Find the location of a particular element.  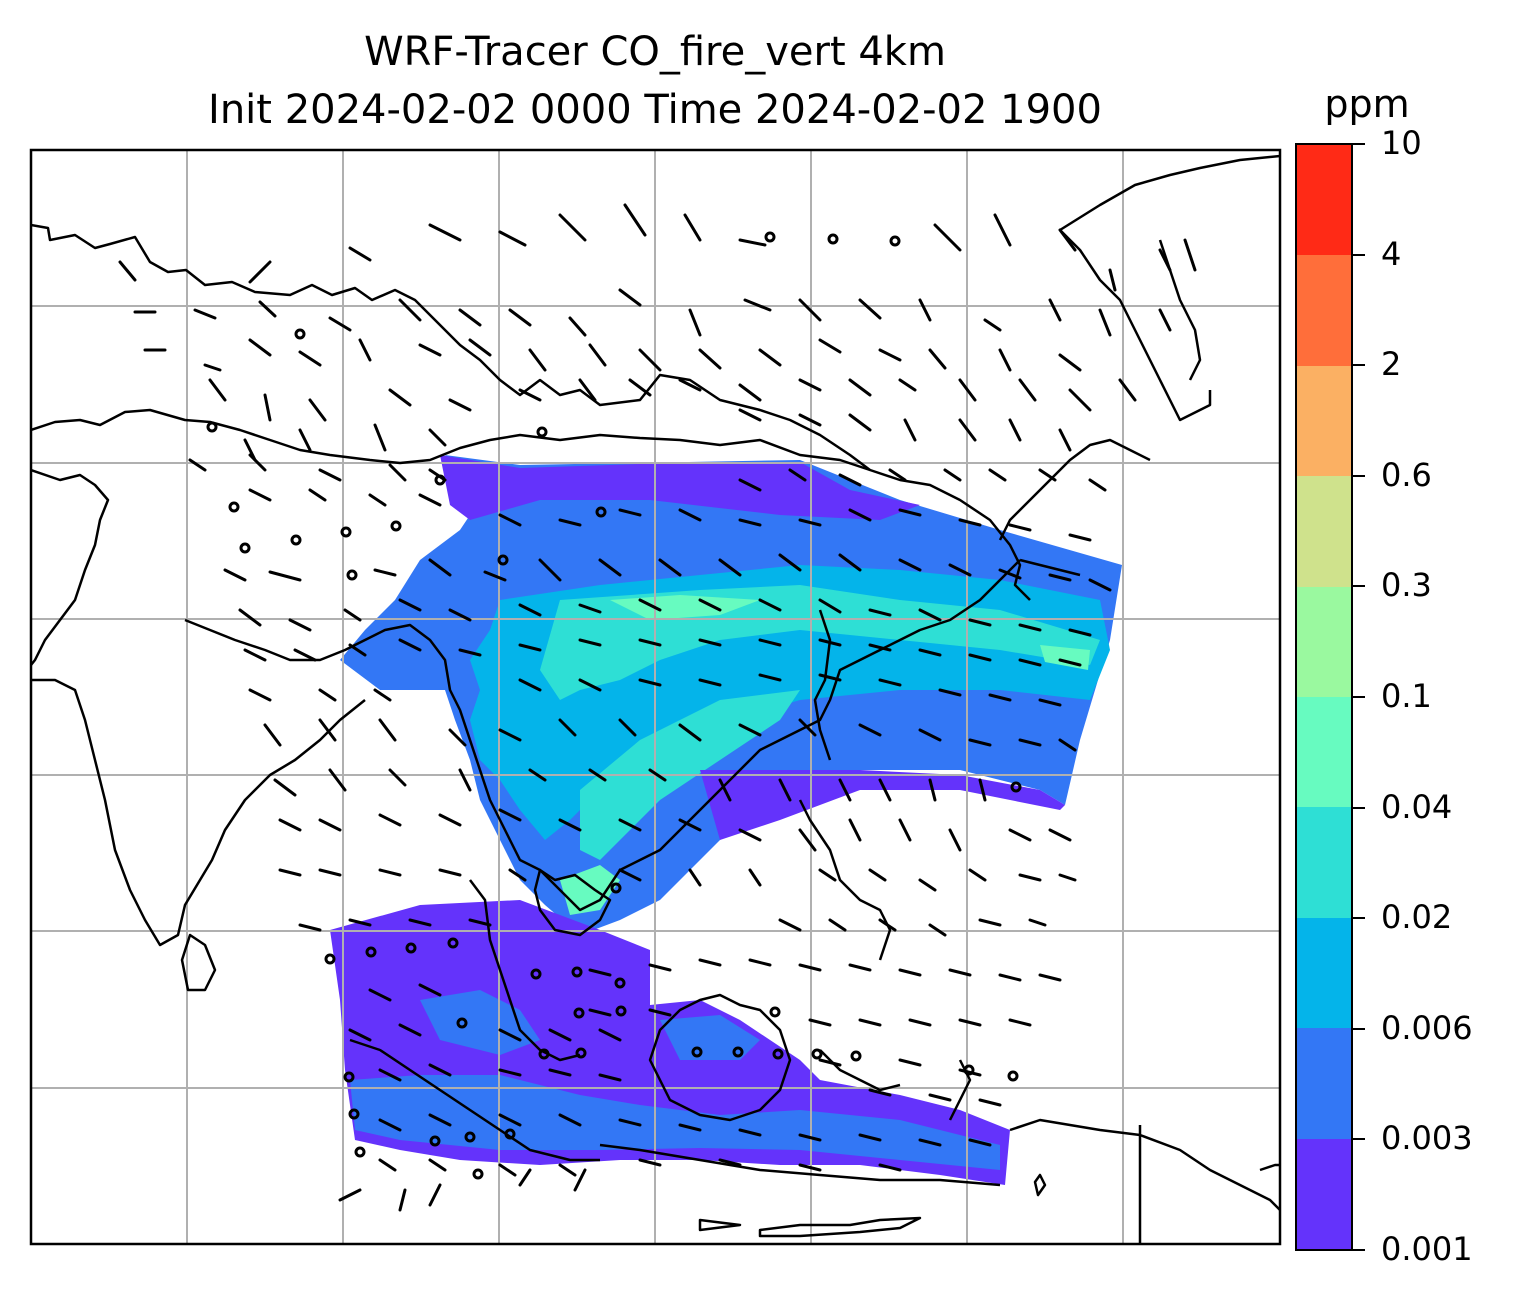

colorbar-tick-label: 0.3 is located at coordinates (1406, 585).